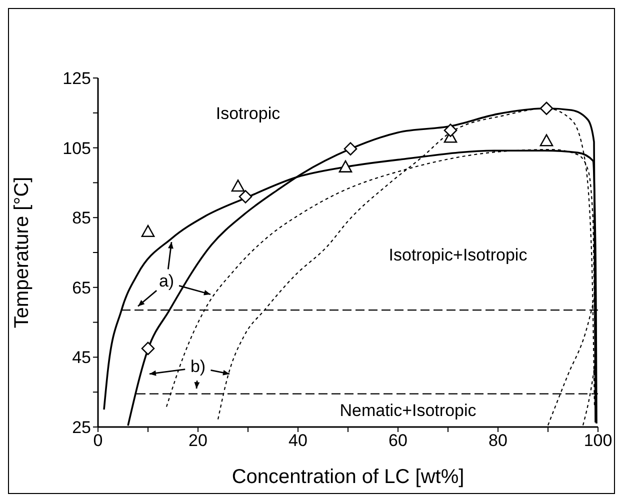  Describe the element at coordinates (81, 288) in the screenshot. I see `y-tick-label: 65` at that location.